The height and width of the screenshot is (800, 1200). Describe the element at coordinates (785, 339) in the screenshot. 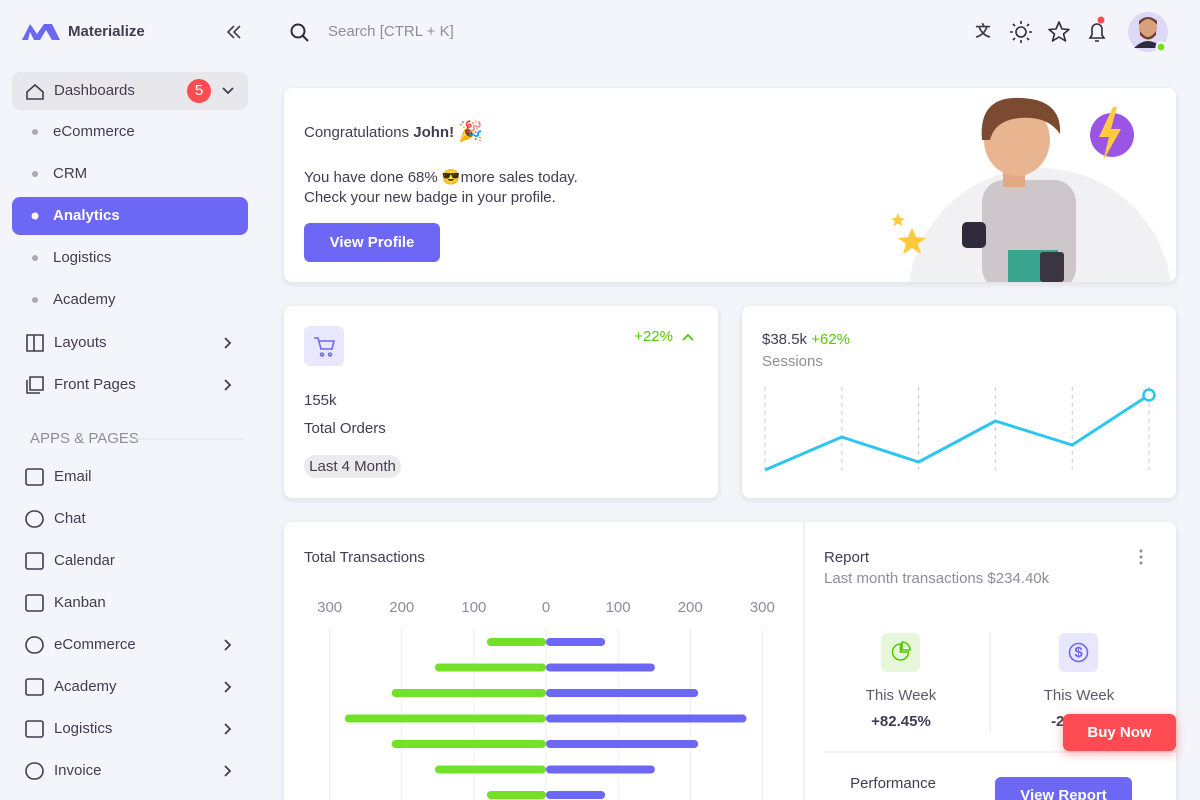

I see `value: $38.5k` at that location.